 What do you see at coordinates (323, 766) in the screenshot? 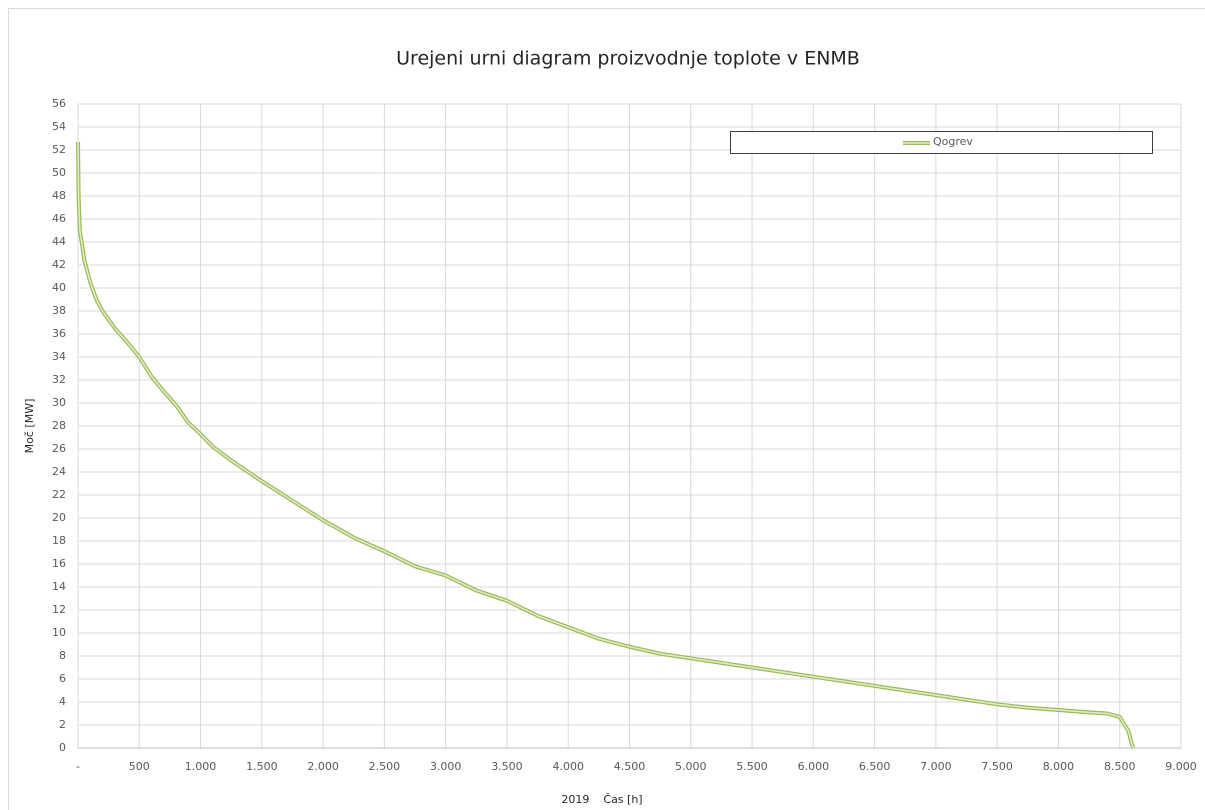
I see `x-tick-label: 2.000` at bounding box center [323, 766].